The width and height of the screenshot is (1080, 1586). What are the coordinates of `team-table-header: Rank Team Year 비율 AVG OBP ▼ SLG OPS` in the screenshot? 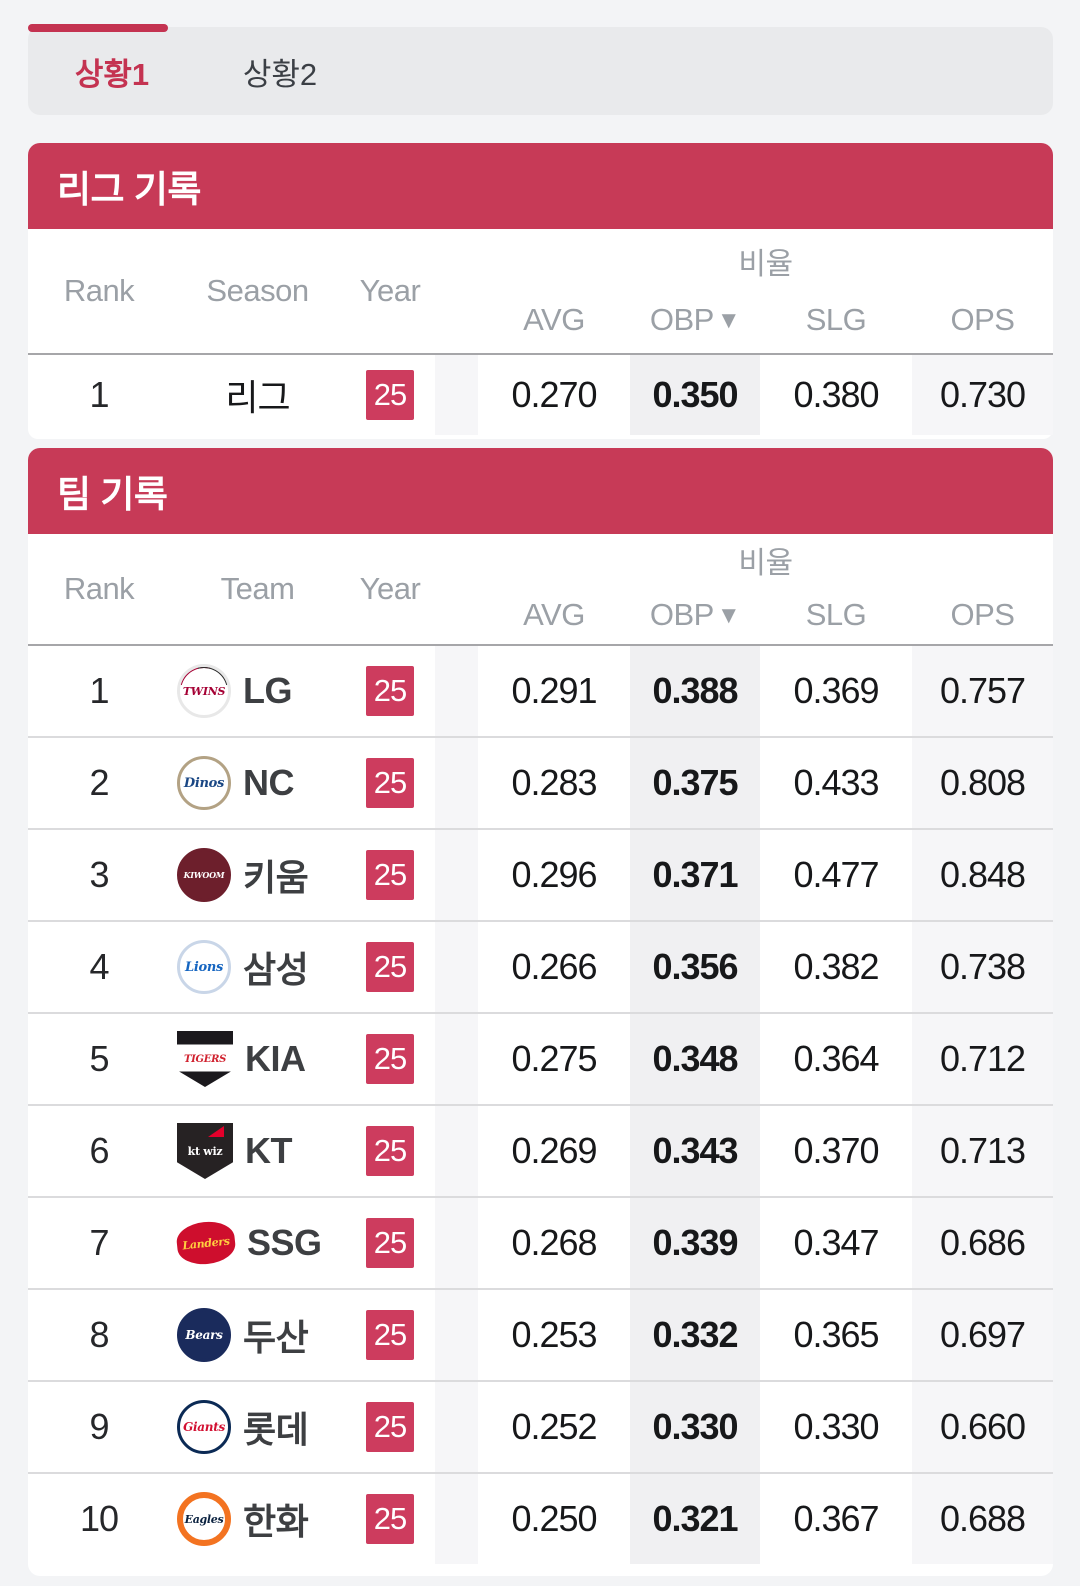 It's located at (540, 590).